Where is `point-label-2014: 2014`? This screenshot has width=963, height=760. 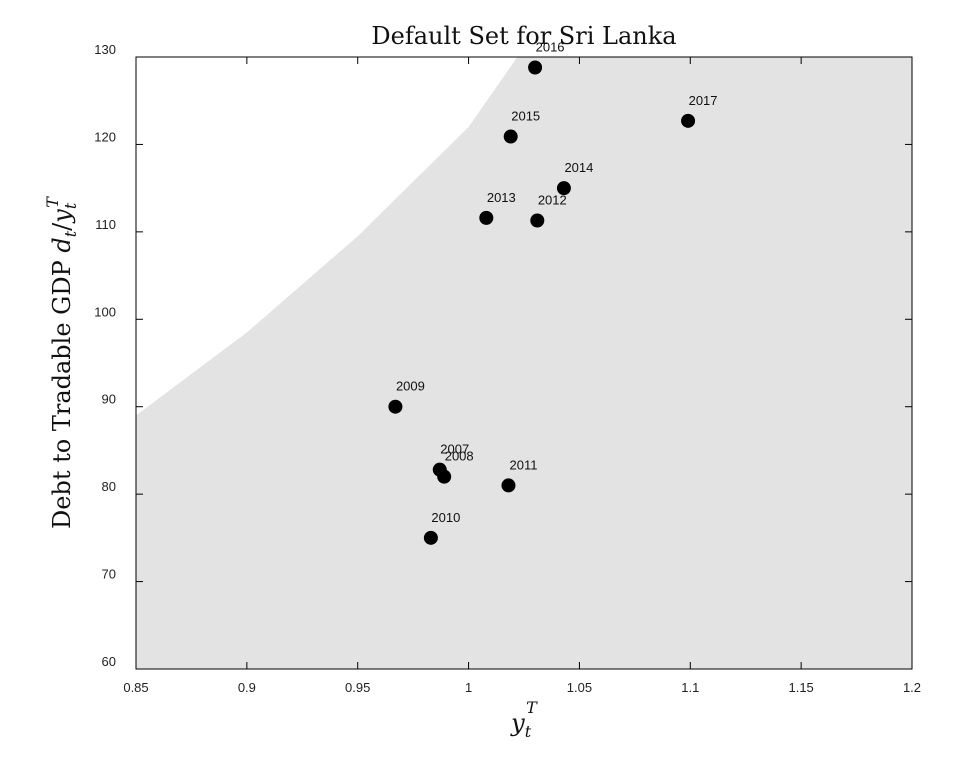 point-label-2014: 2014 is located at coordinates (578, 167).